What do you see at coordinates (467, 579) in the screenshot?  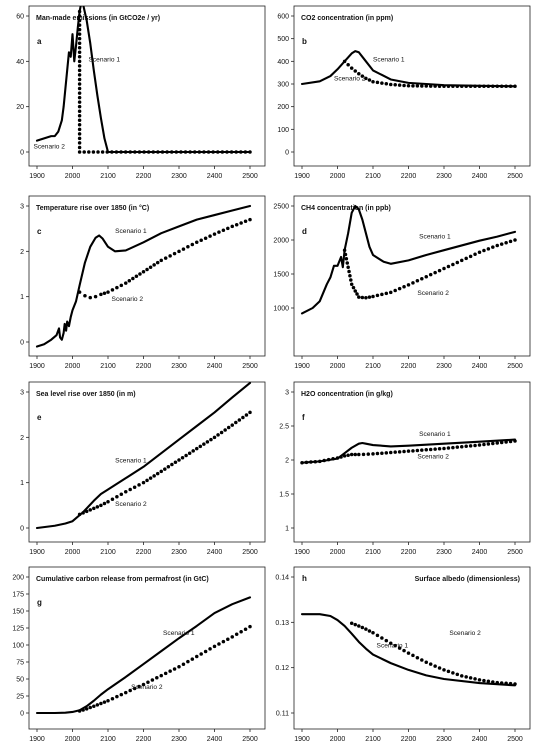 I see `panel-title: Surface albedo (dimensionless)` at bounding box center [467, 579].